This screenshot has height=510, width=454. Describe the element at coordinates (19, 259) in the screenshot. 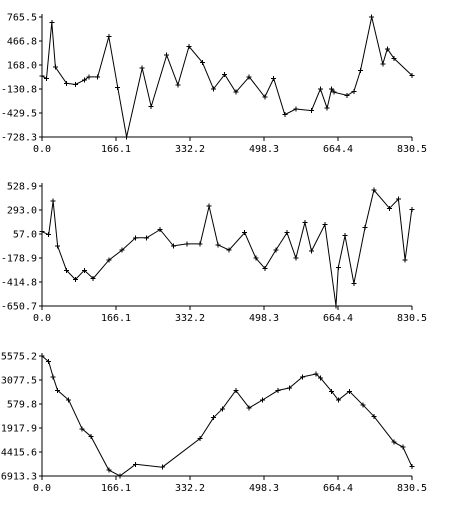

I see `y-tick-label: -178.9` at that location.